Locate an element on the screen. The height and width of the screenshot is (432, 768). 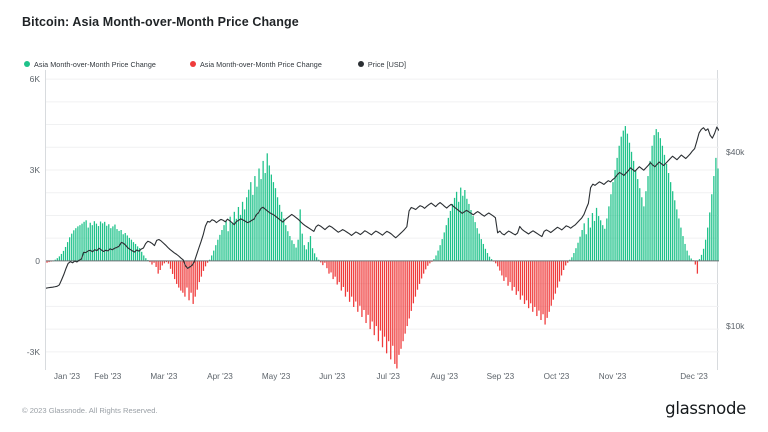
legend-item-0: Asia Month-over-Month Price Change is located at coordinates (90, 64).